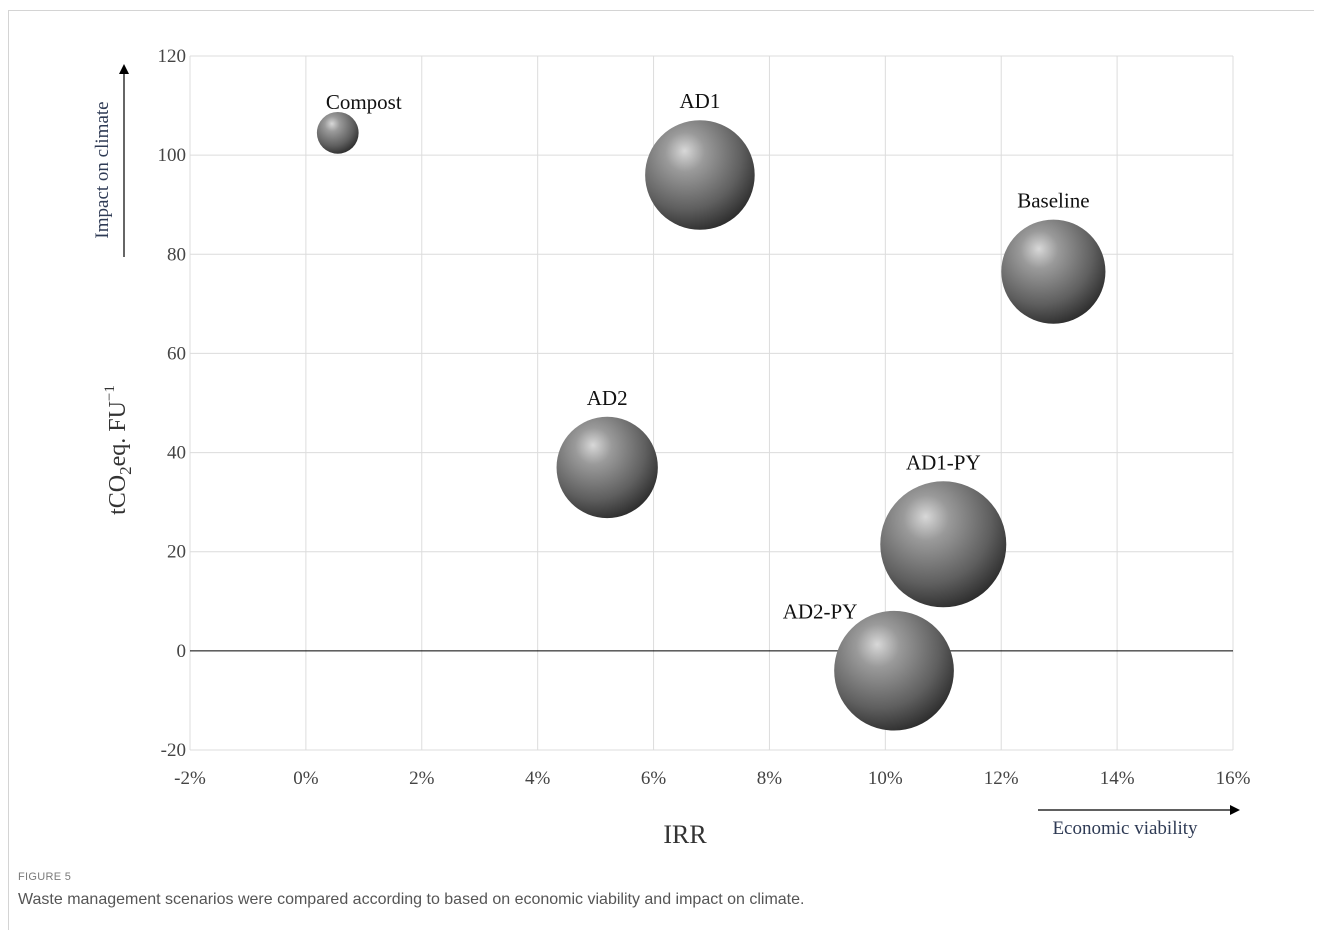 Image resolution: width=1322 pixels, height=935 pixels. I want to click on bubble-label: AD2-PY, so click(820, 612).